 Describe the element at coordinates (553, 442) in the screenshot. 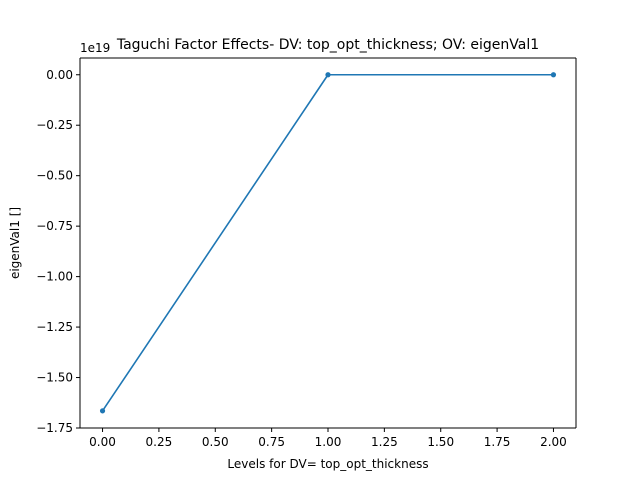

I see `x-tick-label: 2.00` at that location.